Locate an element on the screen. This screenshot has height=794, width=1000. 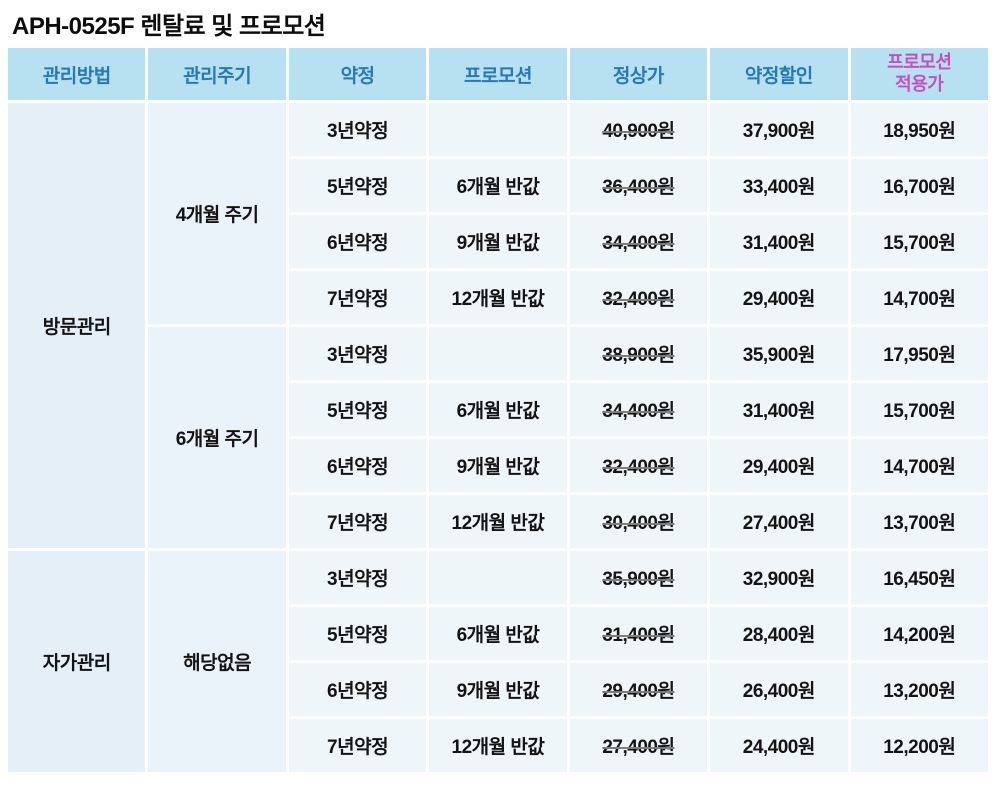
cell-cycle-none: 해당없음 is located at coordinates (217, 661).